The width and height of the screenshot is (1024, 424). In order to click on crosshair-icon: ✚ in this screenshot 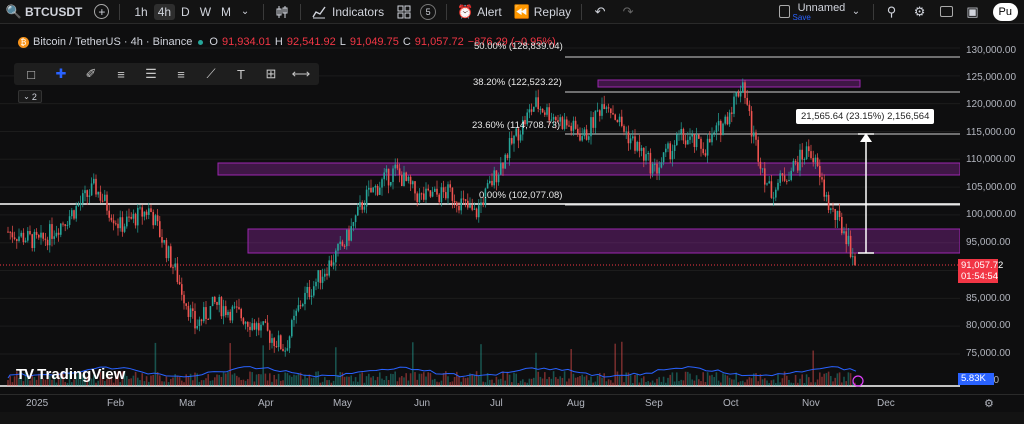, I will do `click(61, 73)`.